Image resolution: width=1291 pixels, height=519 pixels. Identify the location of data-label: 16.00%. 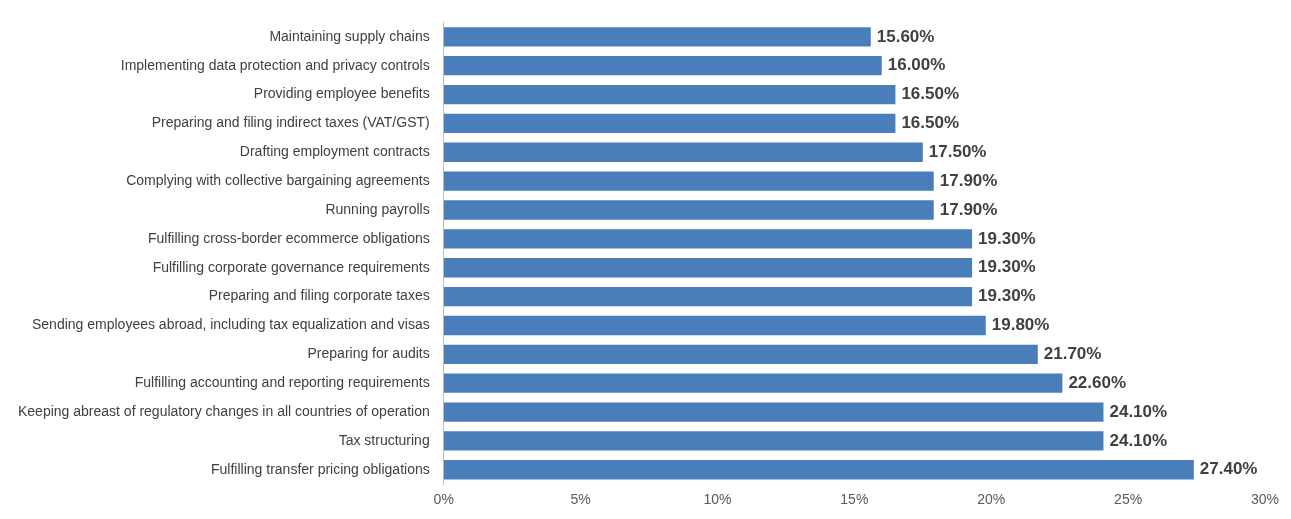
(916, 65).